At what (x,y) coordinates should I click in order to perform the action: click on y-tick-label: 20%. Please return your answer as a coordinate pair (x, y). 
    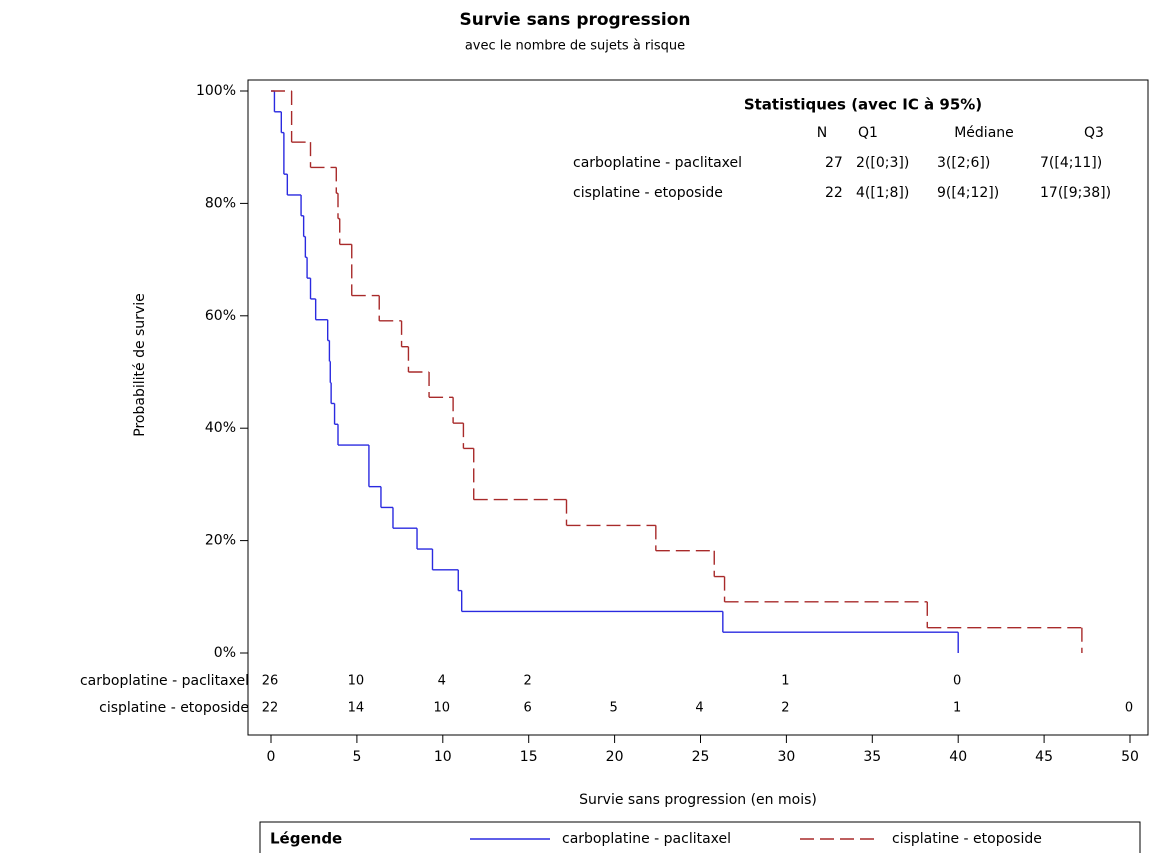
    Looking at the image, I should click on (220, 541).